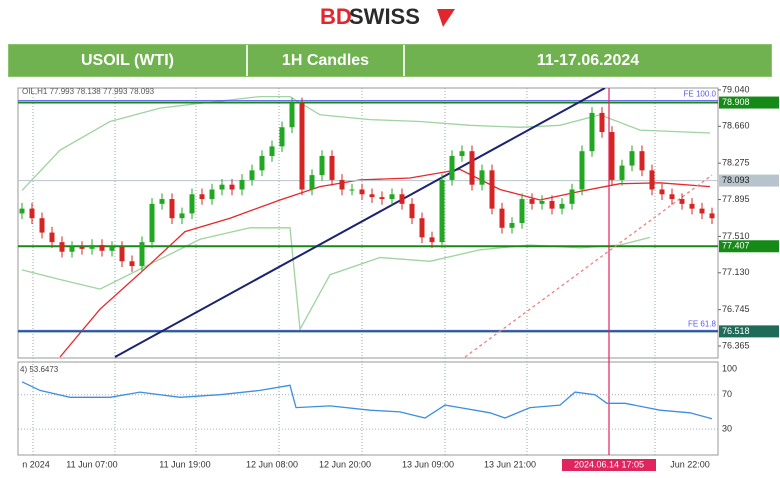  I want to click on rsi-tick-label: 70, so click(727, 394).